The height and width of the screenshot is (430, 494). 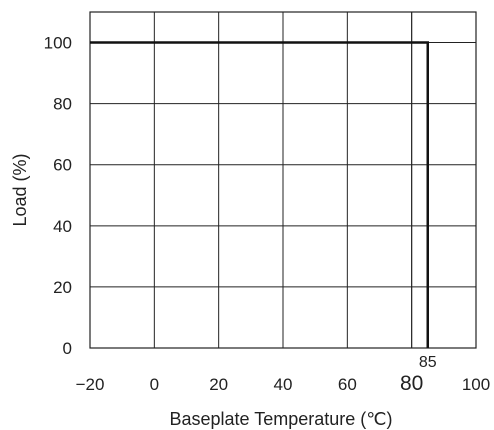 I want to click on x-tick-label: −20, so click(x=90, y=384).